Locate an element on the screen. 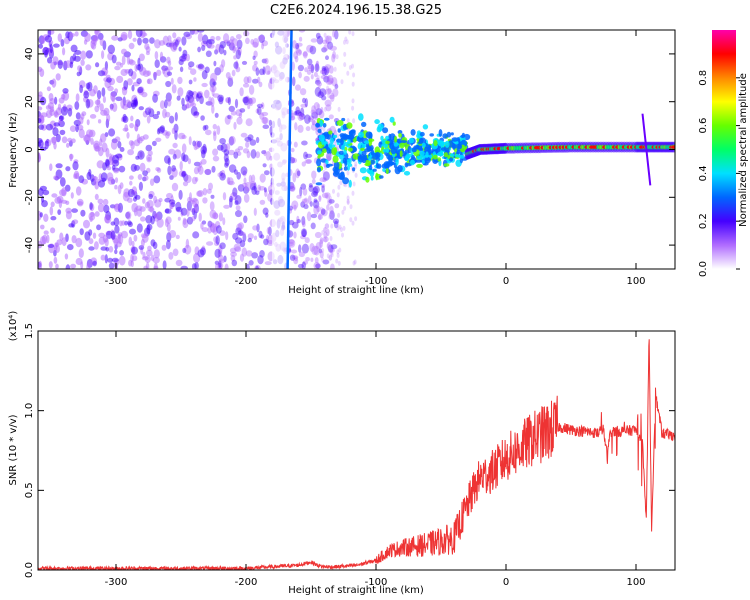 This screenshot has height=600, width=750. snr-xtick-label: 100 is located at coordinates (635, 582).